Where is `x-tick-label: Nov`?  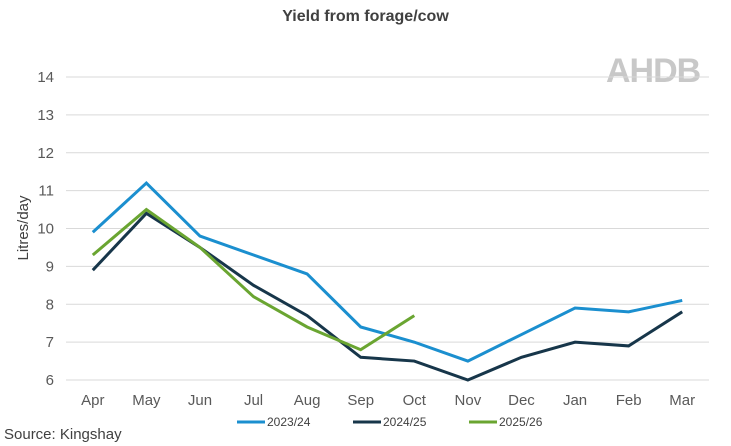 x-tick-label: Nov is located at coordinates (468, 400).